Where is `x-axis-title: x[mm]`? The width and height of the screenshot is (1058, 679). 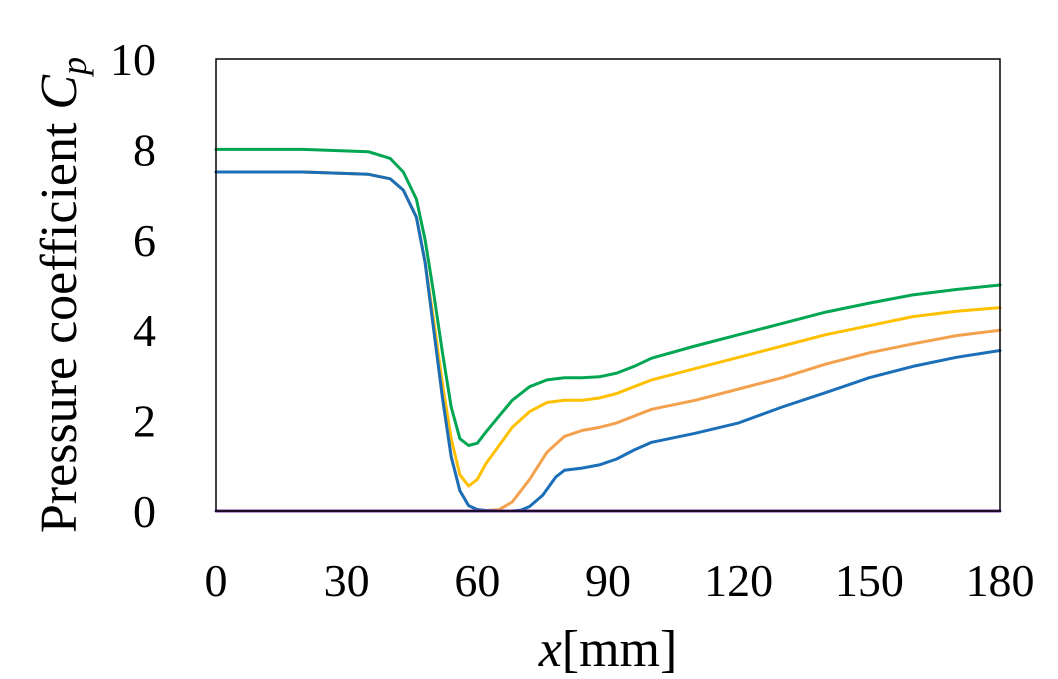 x-axis-title: x[mm] is located at coordinates (608, 649).